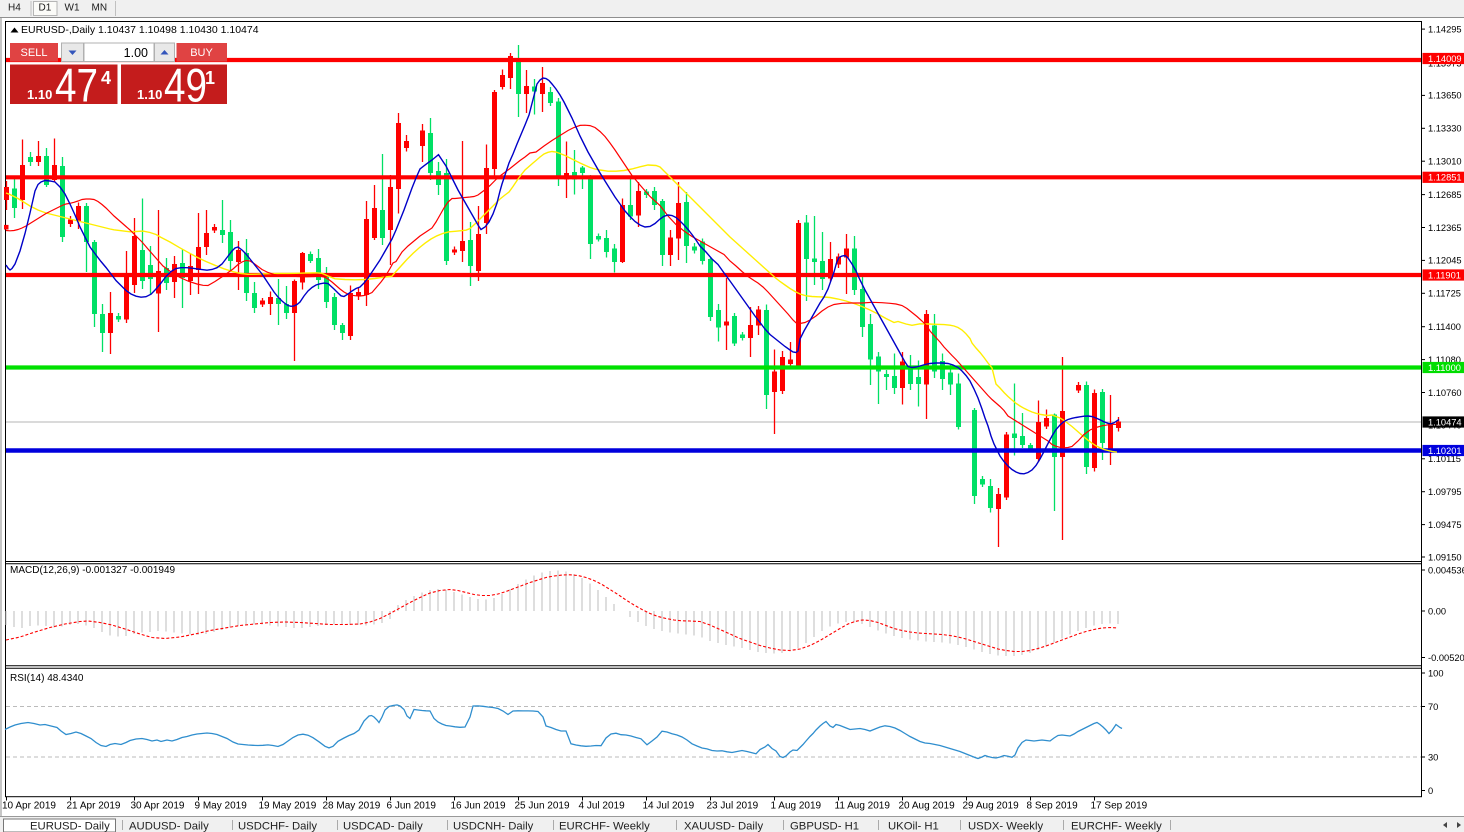  Describe the element at coordinates (542, 806) in the screenshot. I see `svg-text: 25 Jun 2019` at that location.